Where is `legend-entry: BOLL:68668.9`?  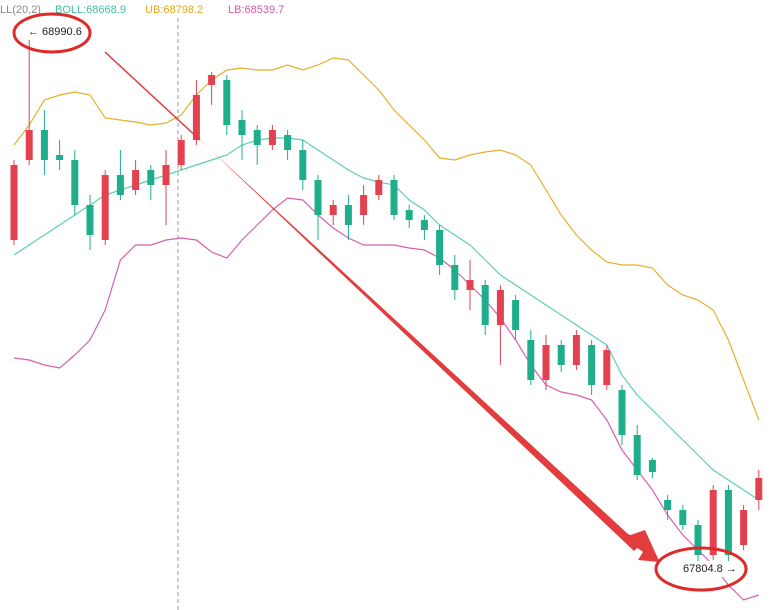
legend-entry: BOLL:68668.9 is located at coordinates (90, 10).